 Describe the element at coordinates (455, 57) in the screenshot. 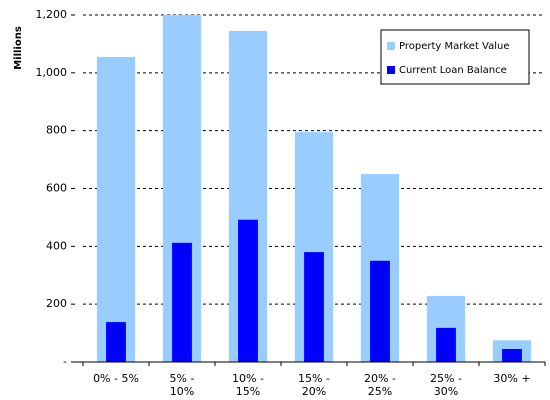

I see `legend-box` at that location.